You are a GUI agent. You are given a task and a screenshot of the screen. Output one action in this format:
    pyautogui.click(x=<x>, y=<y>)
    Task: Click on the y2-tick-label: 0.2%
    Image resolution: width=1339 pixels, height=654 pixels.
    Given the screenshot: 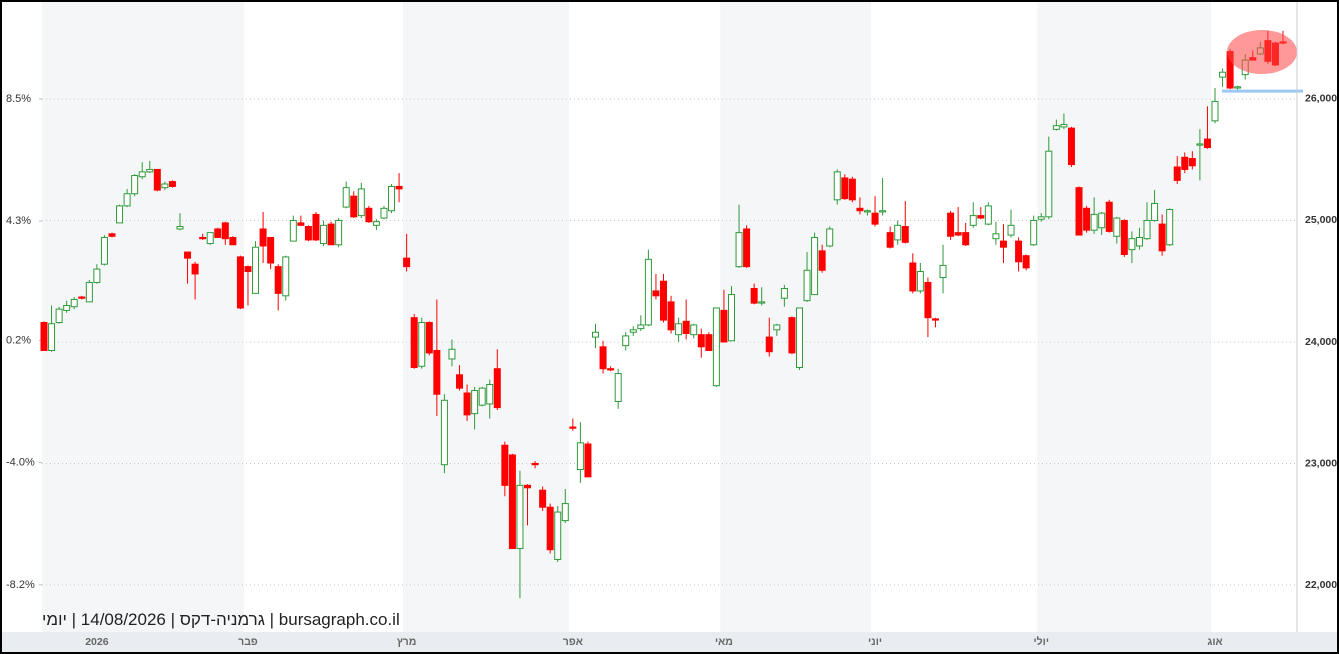 What is the action you would take?
    pyautogui.click(x=18, y=340)
    